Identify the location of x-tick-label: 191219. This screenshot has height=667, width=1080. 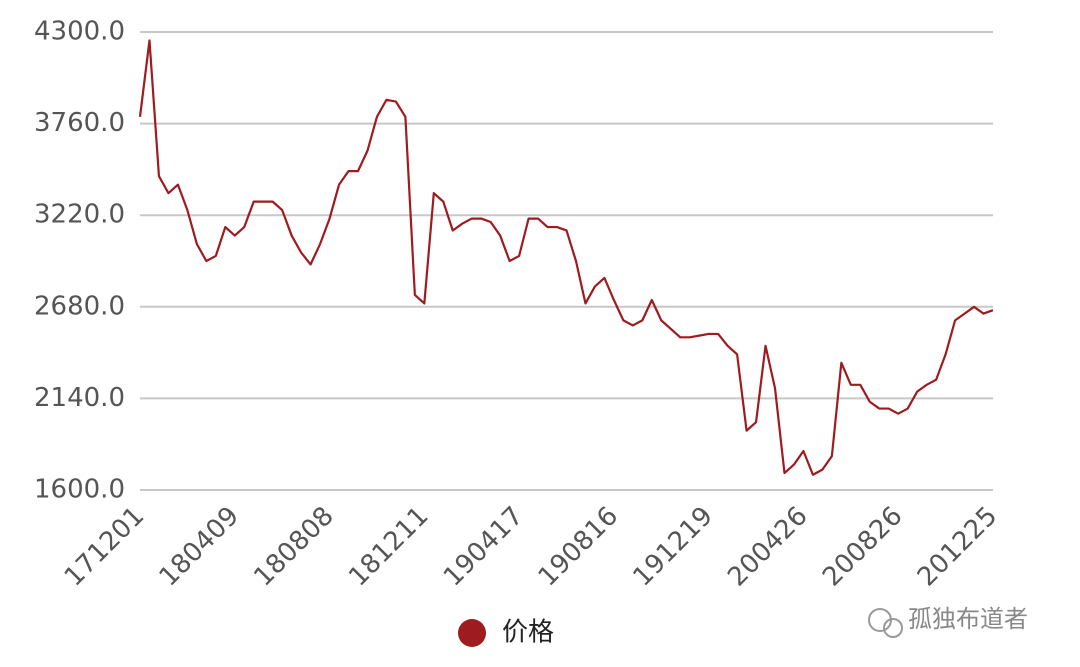
(673, 546).